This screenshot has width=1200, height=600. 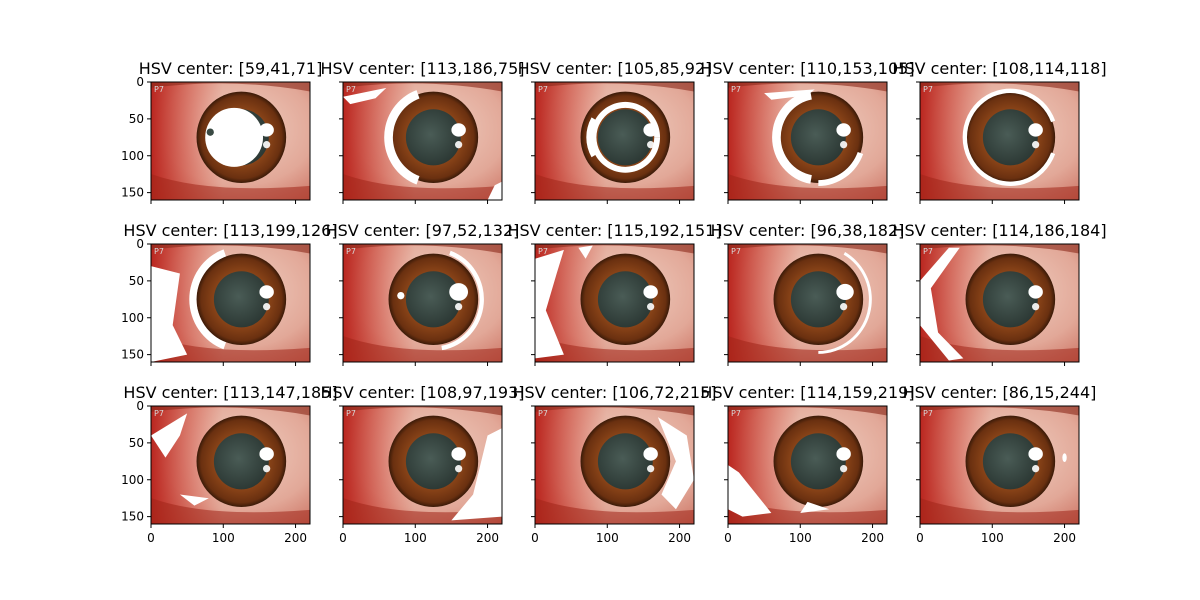 I want to click on panel-title: HSV center: [113,147,185], so click(x=230, y=392).